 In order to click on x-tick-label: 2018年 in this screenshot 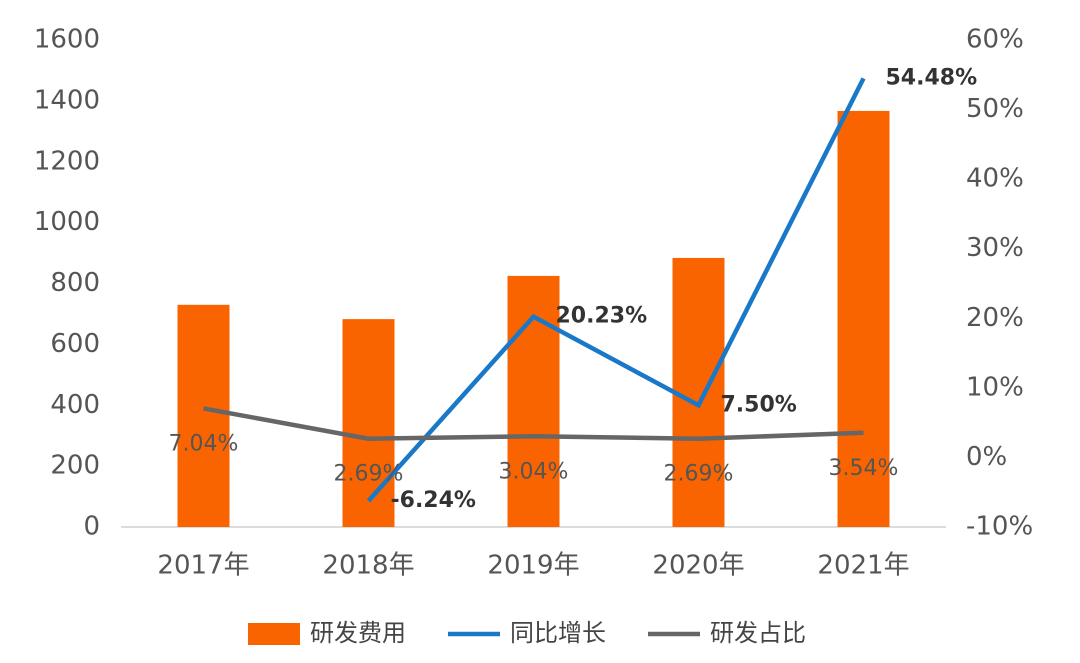, I will do `click(368, 566)`.